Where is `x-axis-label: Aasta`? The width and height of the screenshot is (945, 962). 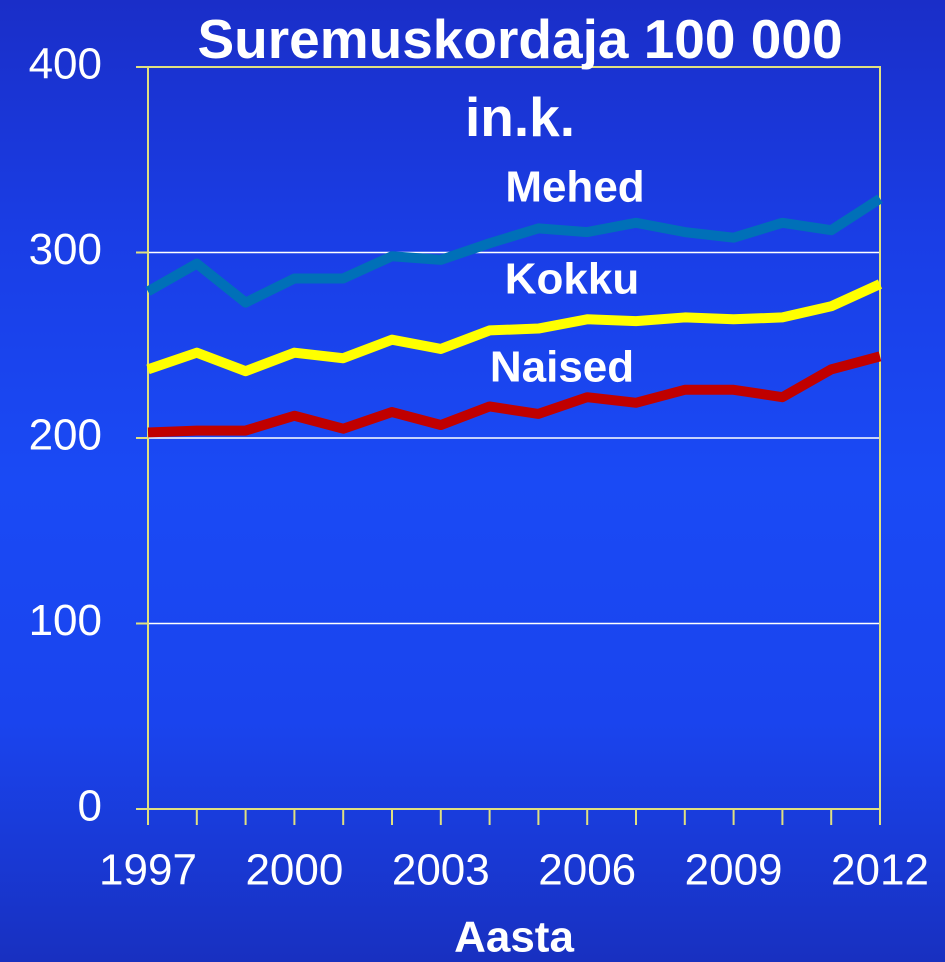
x-axis-label: Aasta is located at coordinates (514, 937).